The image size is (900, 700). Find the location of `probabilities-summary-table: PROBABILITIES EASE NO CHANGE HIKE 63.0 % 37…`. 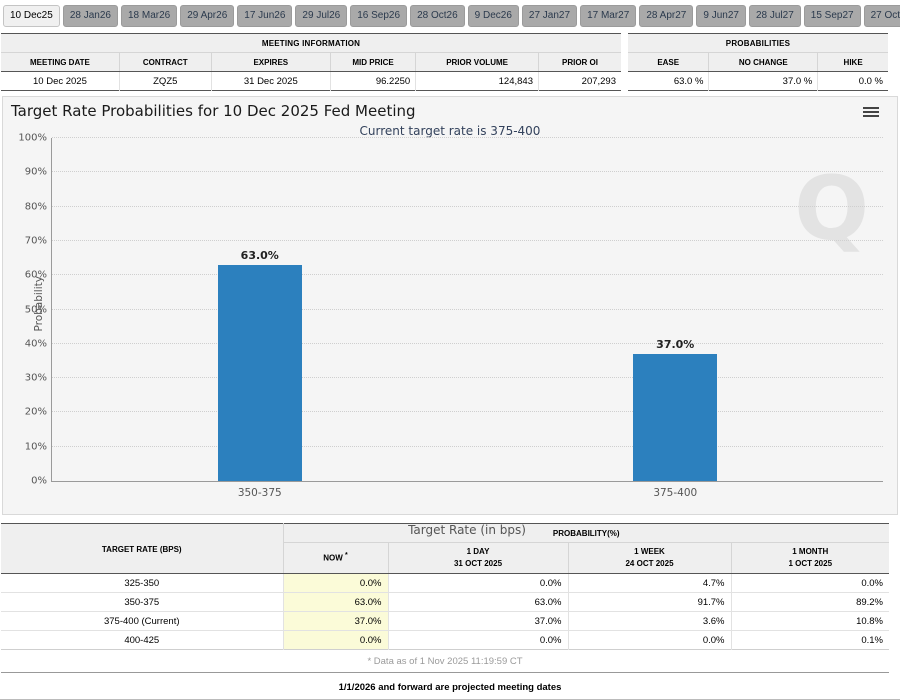

probabilities-summary-table: PROBABILITIES EASE NO CHANGE HIKE 63.0 % 37… is located at coordinates (758, 62).